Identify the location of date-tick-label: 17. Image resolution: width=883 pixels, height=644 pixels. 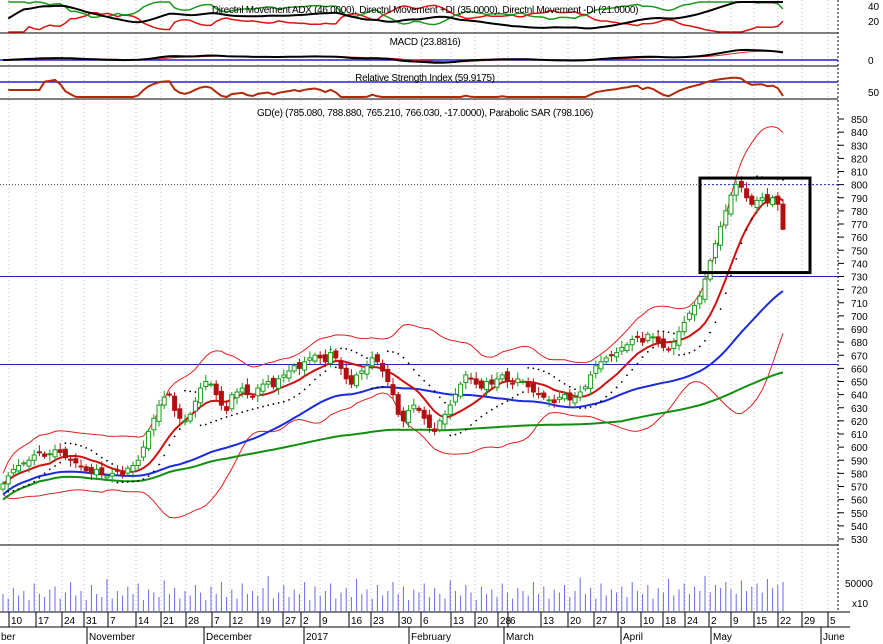
(44, 621).